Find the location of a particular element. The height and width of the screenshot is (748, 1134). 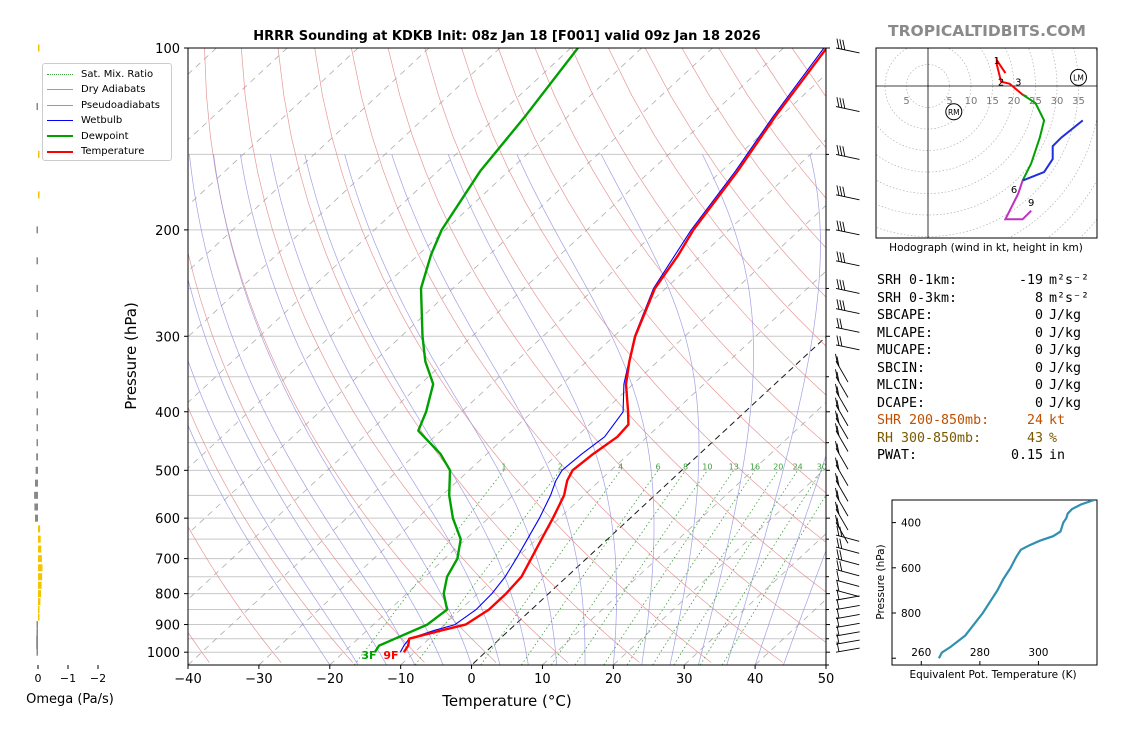

x-tick-label: −10 is located at coordinates (400, 679).